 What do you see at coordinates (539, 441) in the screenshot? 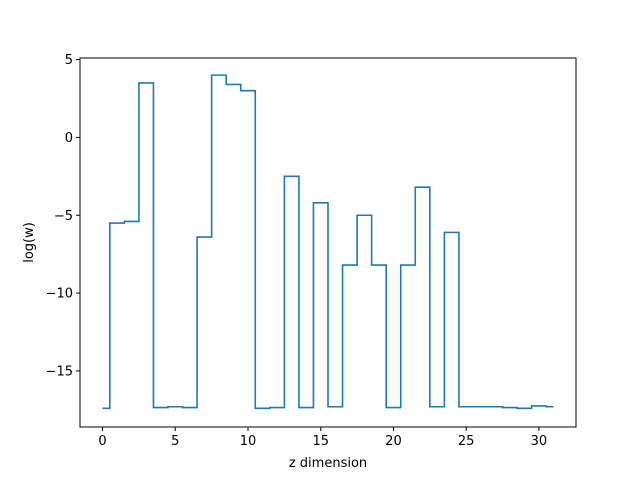
I see `x-tick-label: 30` at bounding box center [539, 441].